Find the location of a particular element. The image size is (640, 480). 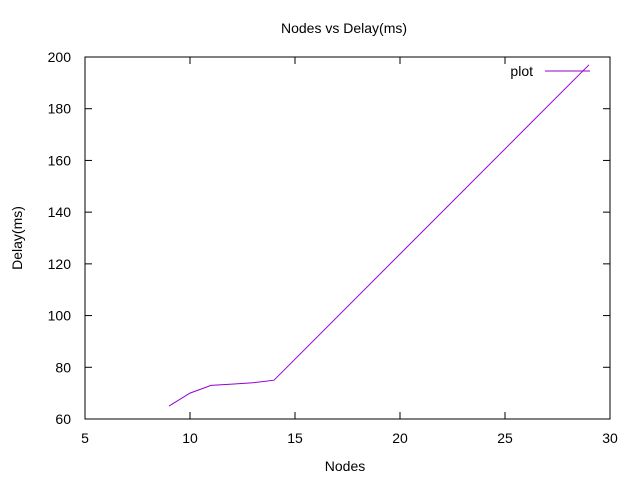

legend: plot is located at coordinates (550, 71).